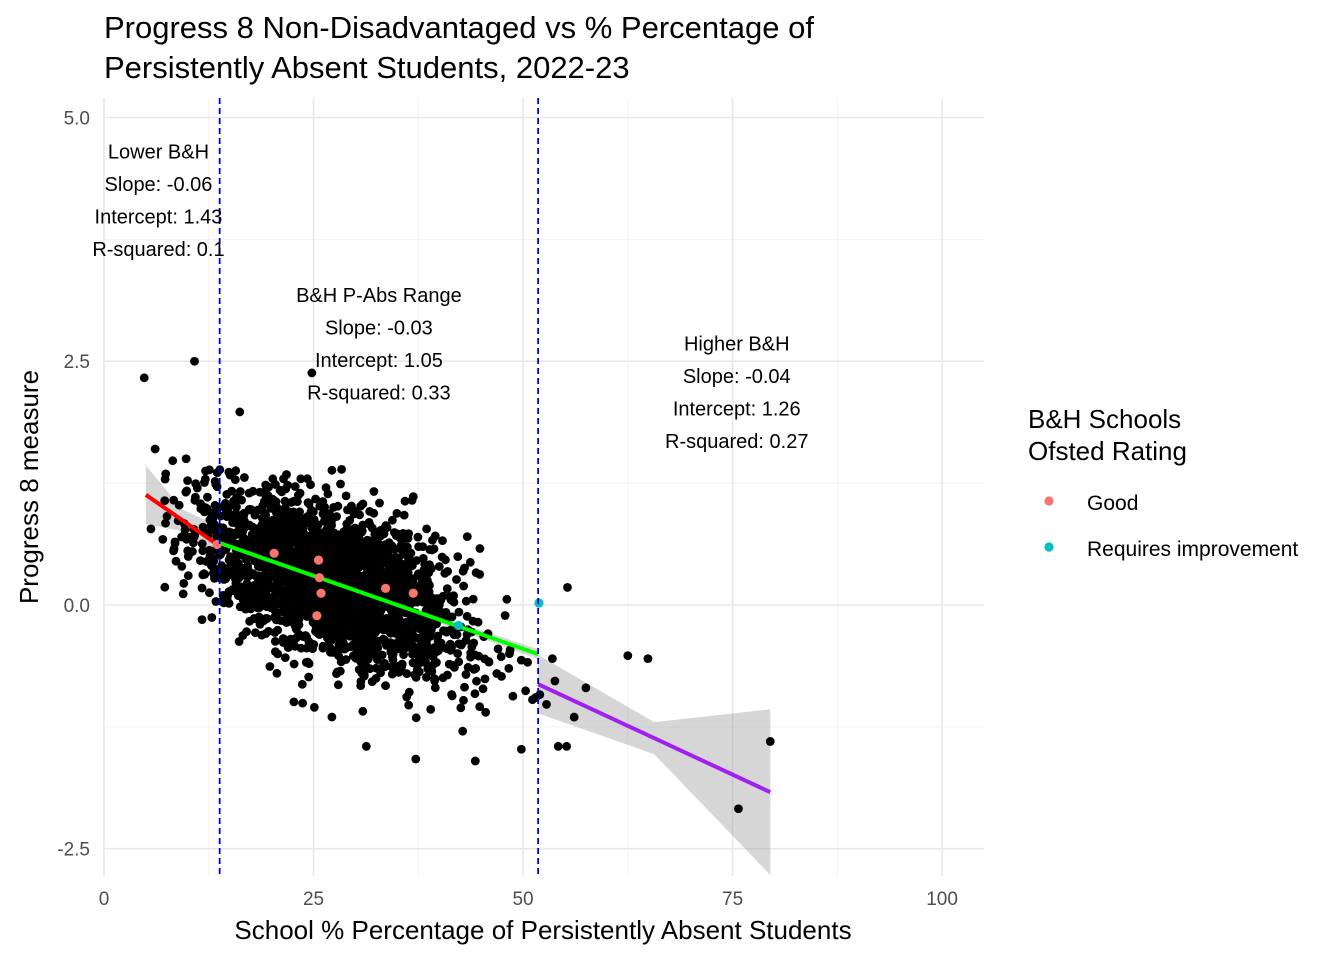 This screenshot has height=960, width=1344. Describe the element at coordinates (1112, 503) in the screenshot. I see `legend-label: Good` at that location.